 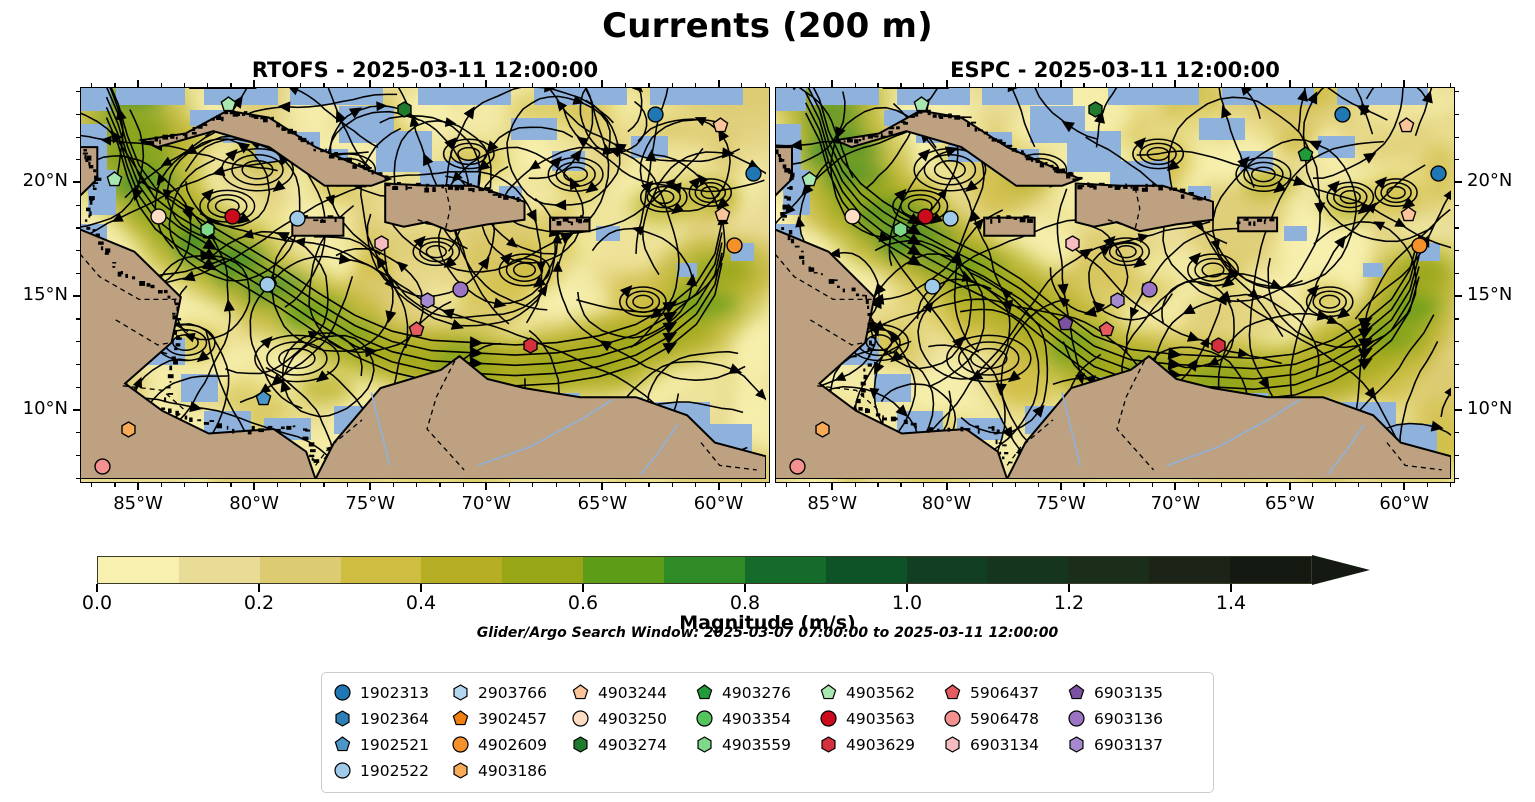 I want to click on legend-item: 5906437, so click(x=1006, y=692).